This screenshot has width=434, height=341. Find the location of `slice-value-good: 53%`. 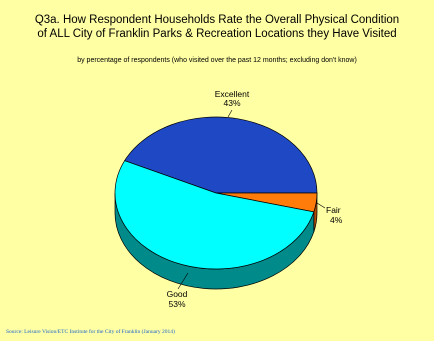

slice-value-good: 53% is located at coordinates (176, 304).